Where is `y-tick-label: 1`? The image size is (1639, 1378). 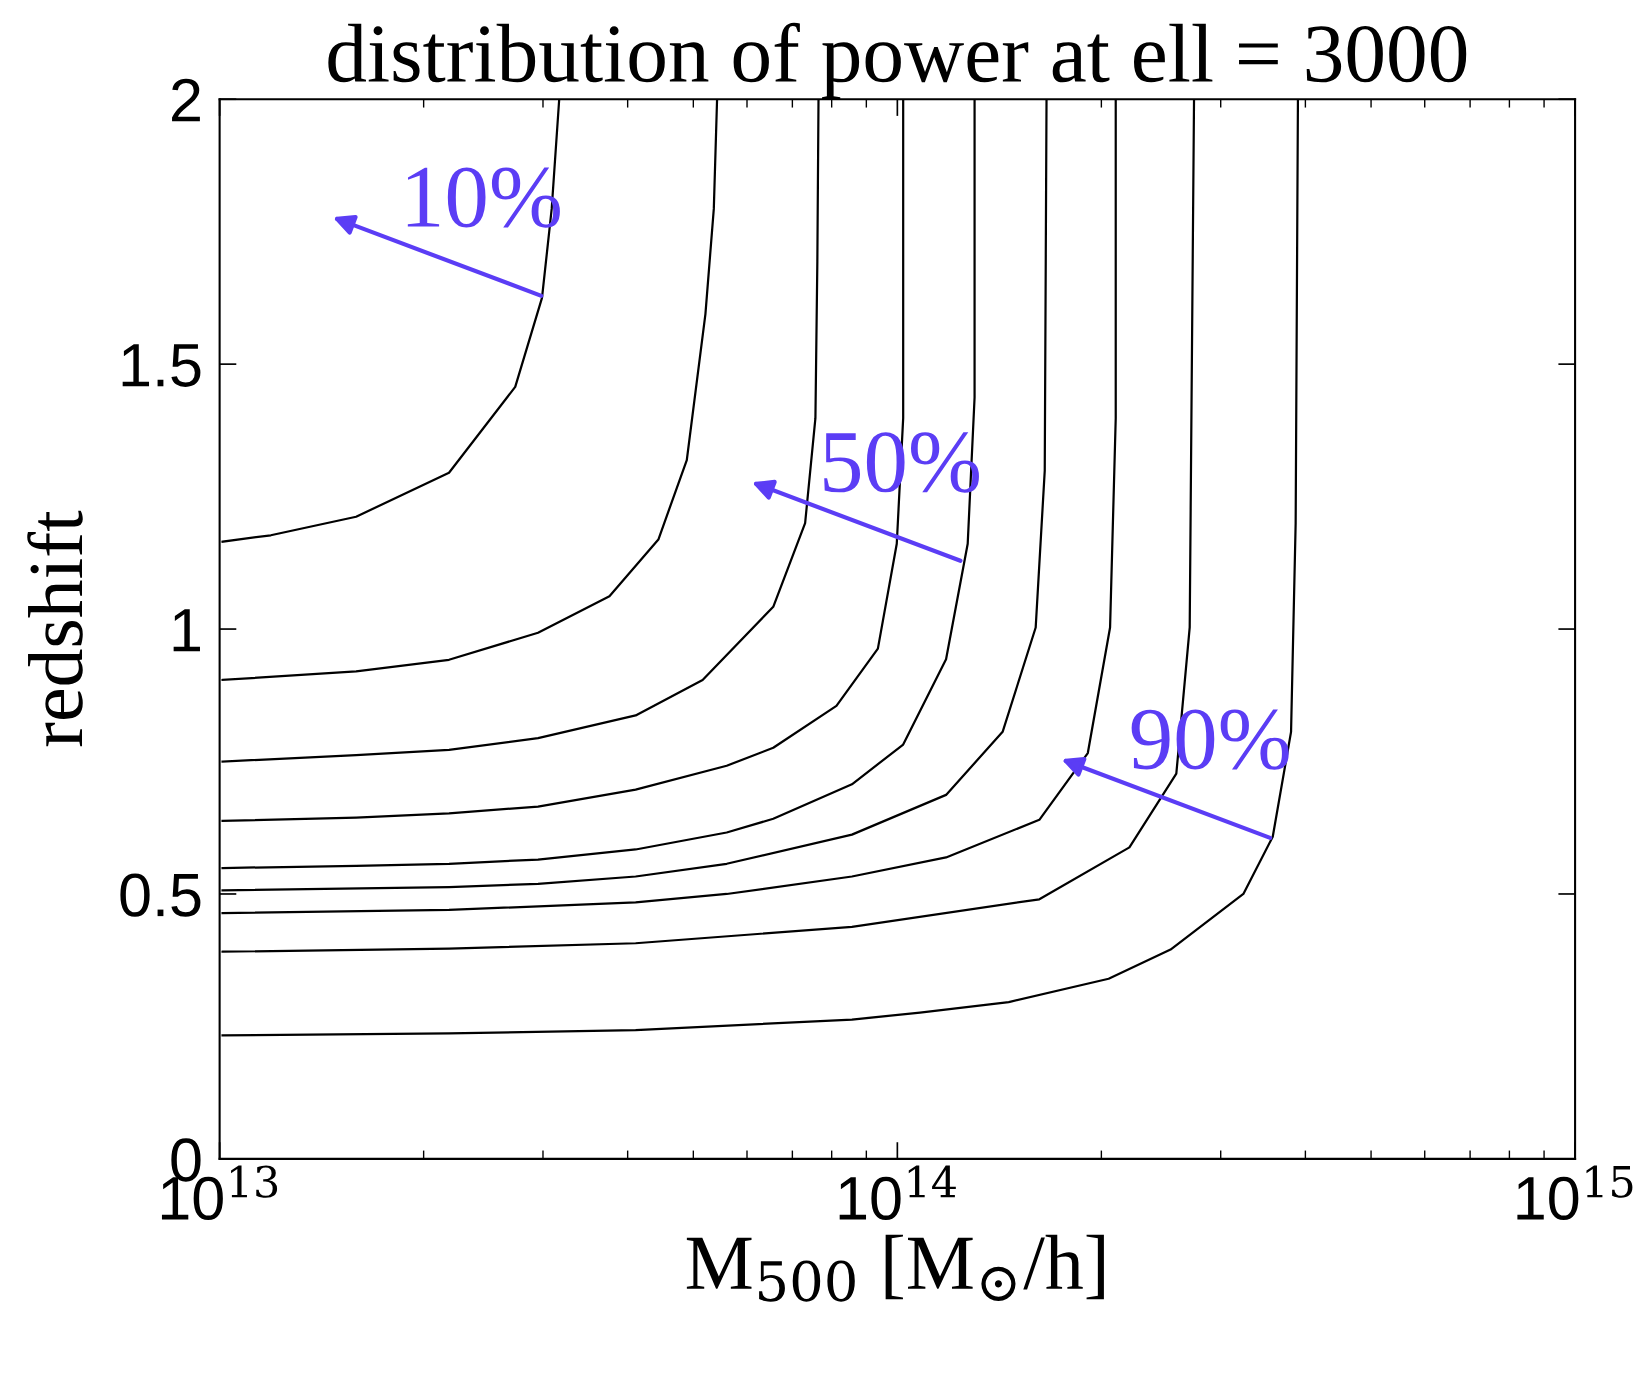 y-tick-label: 1 is located at coordinates (186, 630).